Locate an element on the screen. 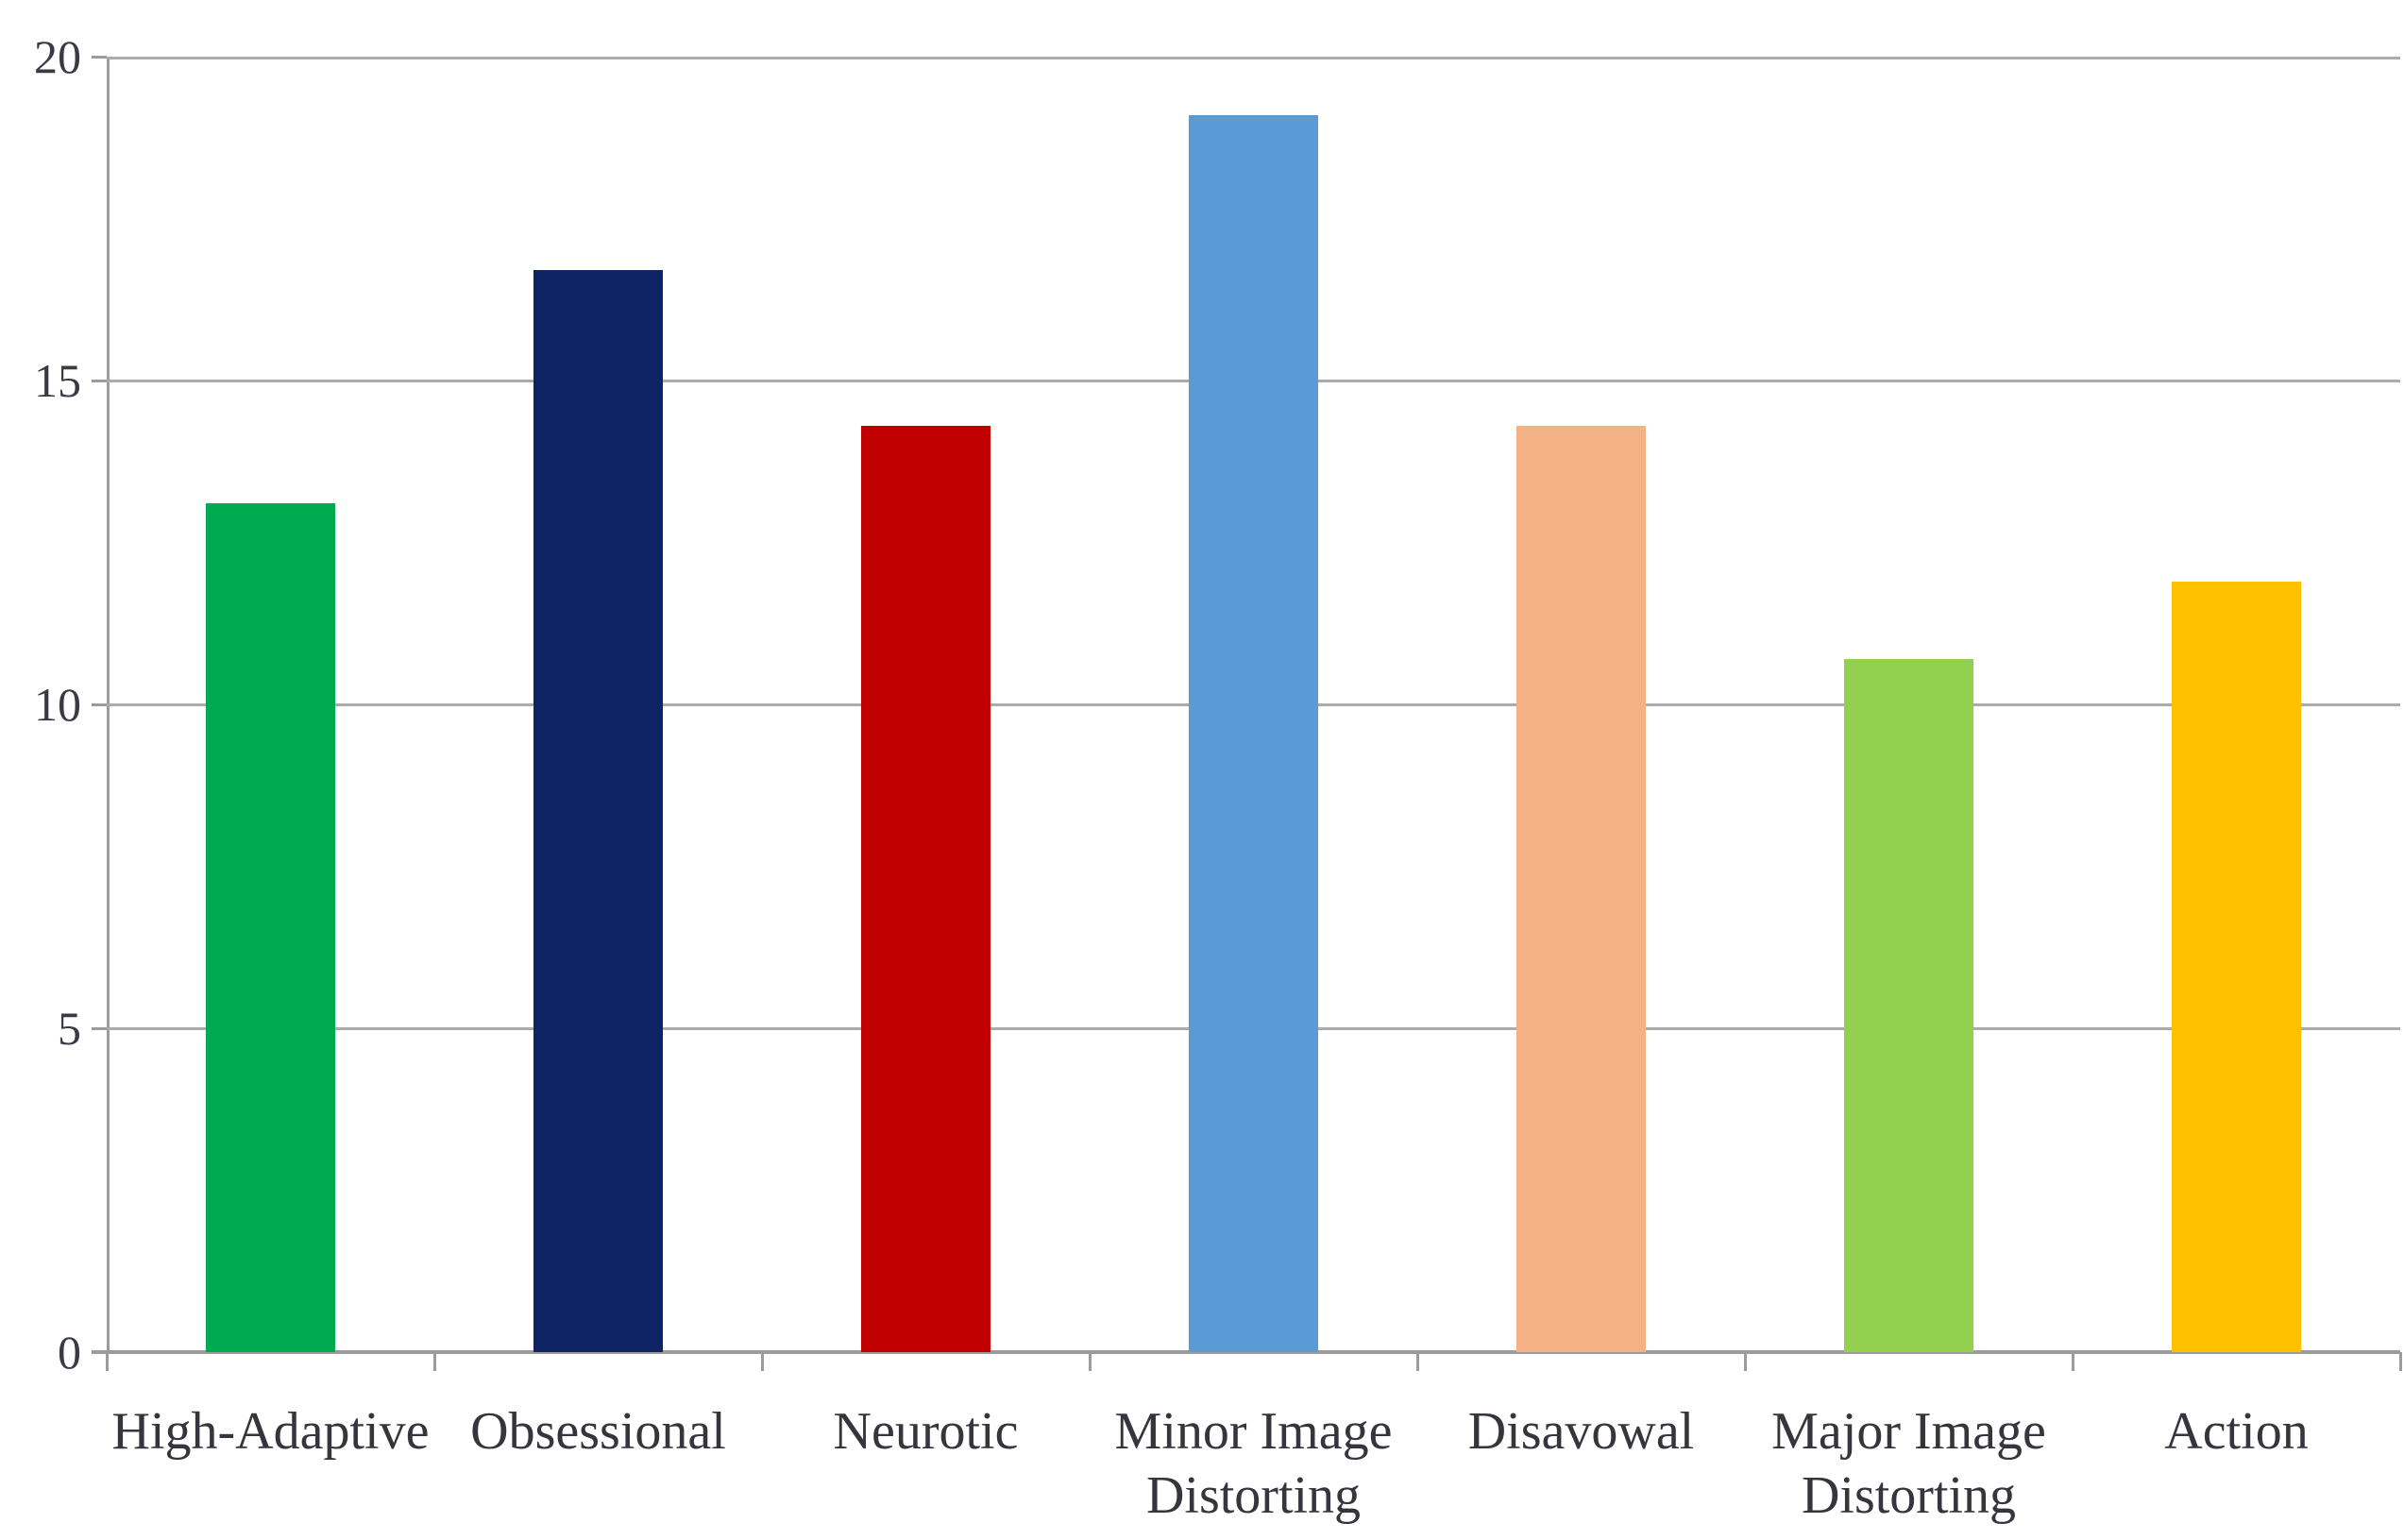 The width and height of the screenshot is (2404, 1540). bar-major-image-distorting is located at coordinates (1908, 1005).